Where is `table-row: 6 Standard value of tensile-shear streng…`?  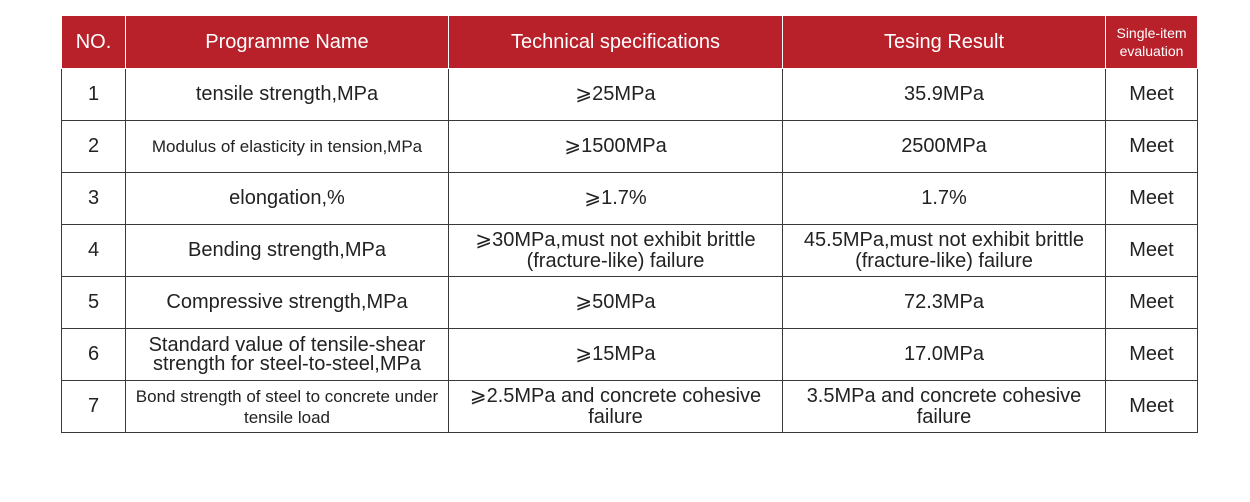 table-row: 6 Standard value of tensile-shear streng… is located at coordinates (629, 354).